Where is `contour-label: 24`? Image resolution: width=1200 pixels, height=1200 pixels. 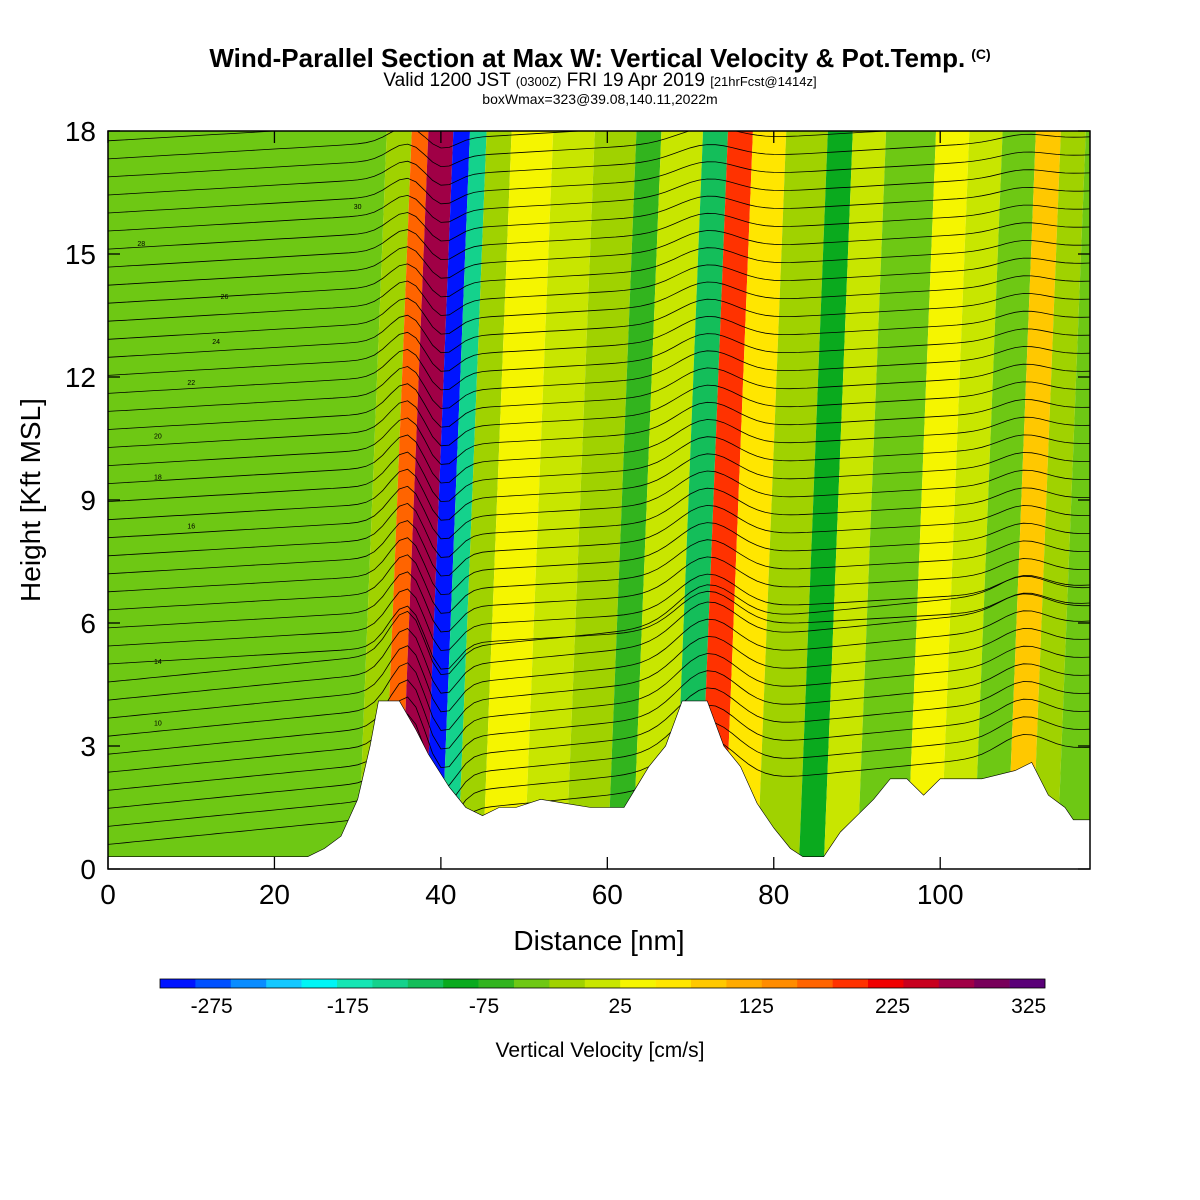 contour-label: 24 is located at coordinates (216, 342).